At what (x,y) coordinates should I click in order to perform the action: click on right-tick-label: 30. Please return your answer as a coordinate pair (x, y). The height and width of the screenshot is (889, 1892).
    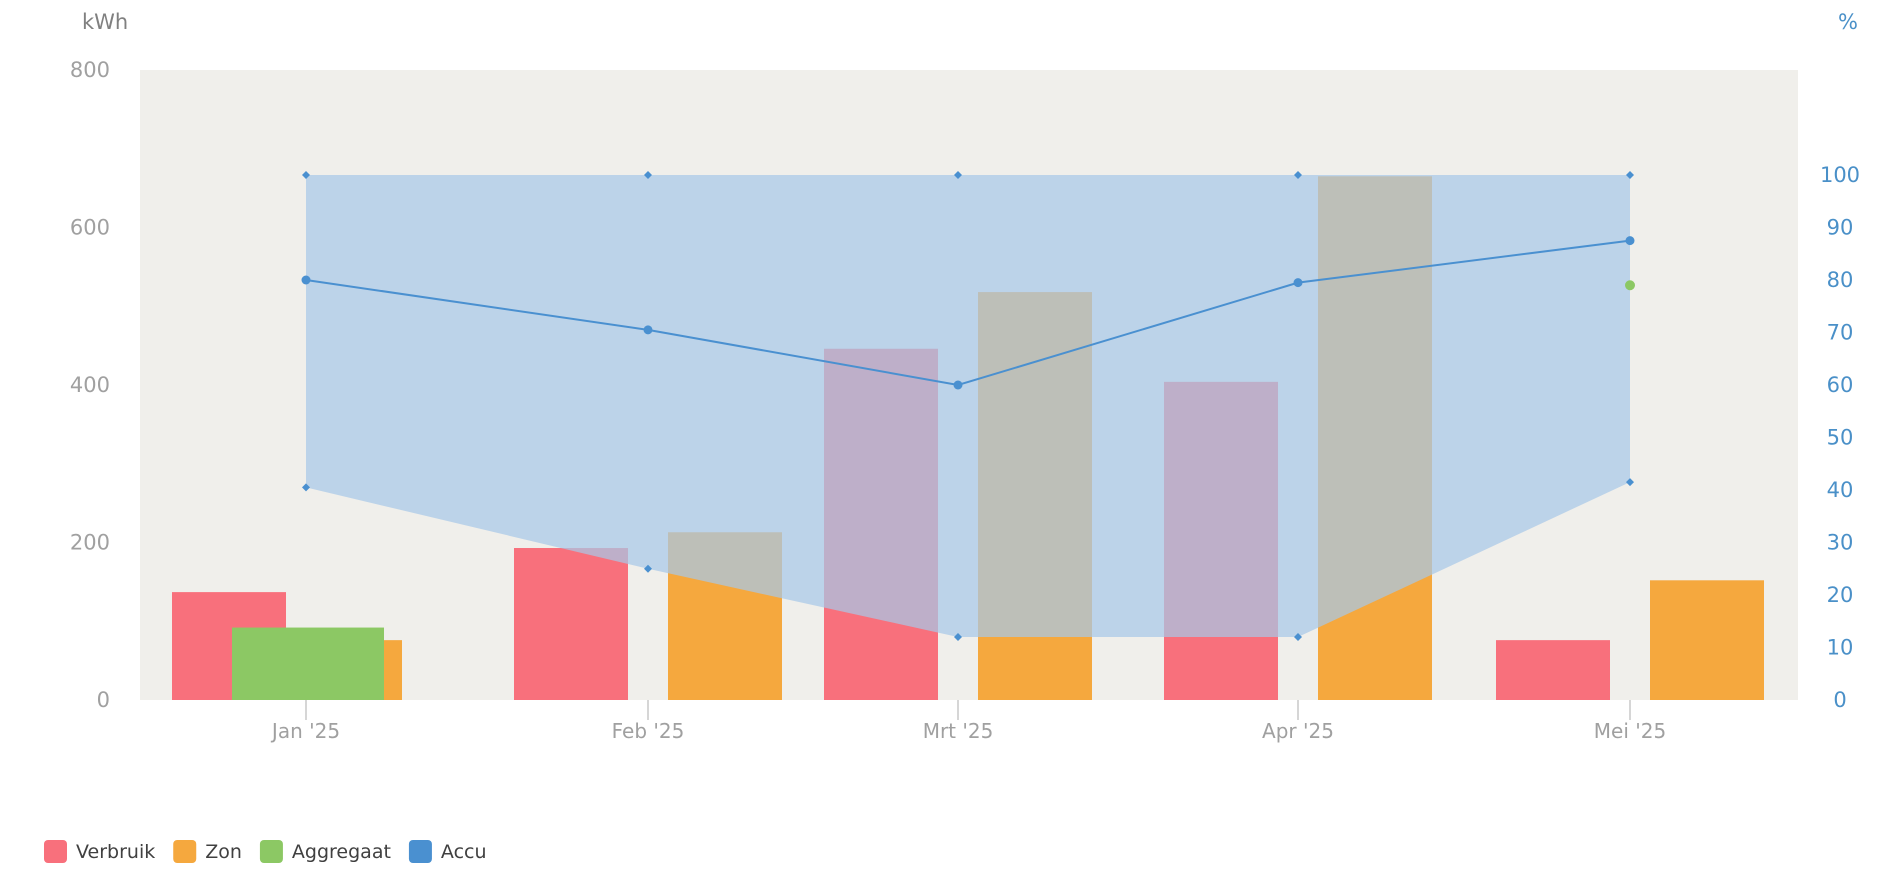
    Looking at the image, I should click on (1840, 543).